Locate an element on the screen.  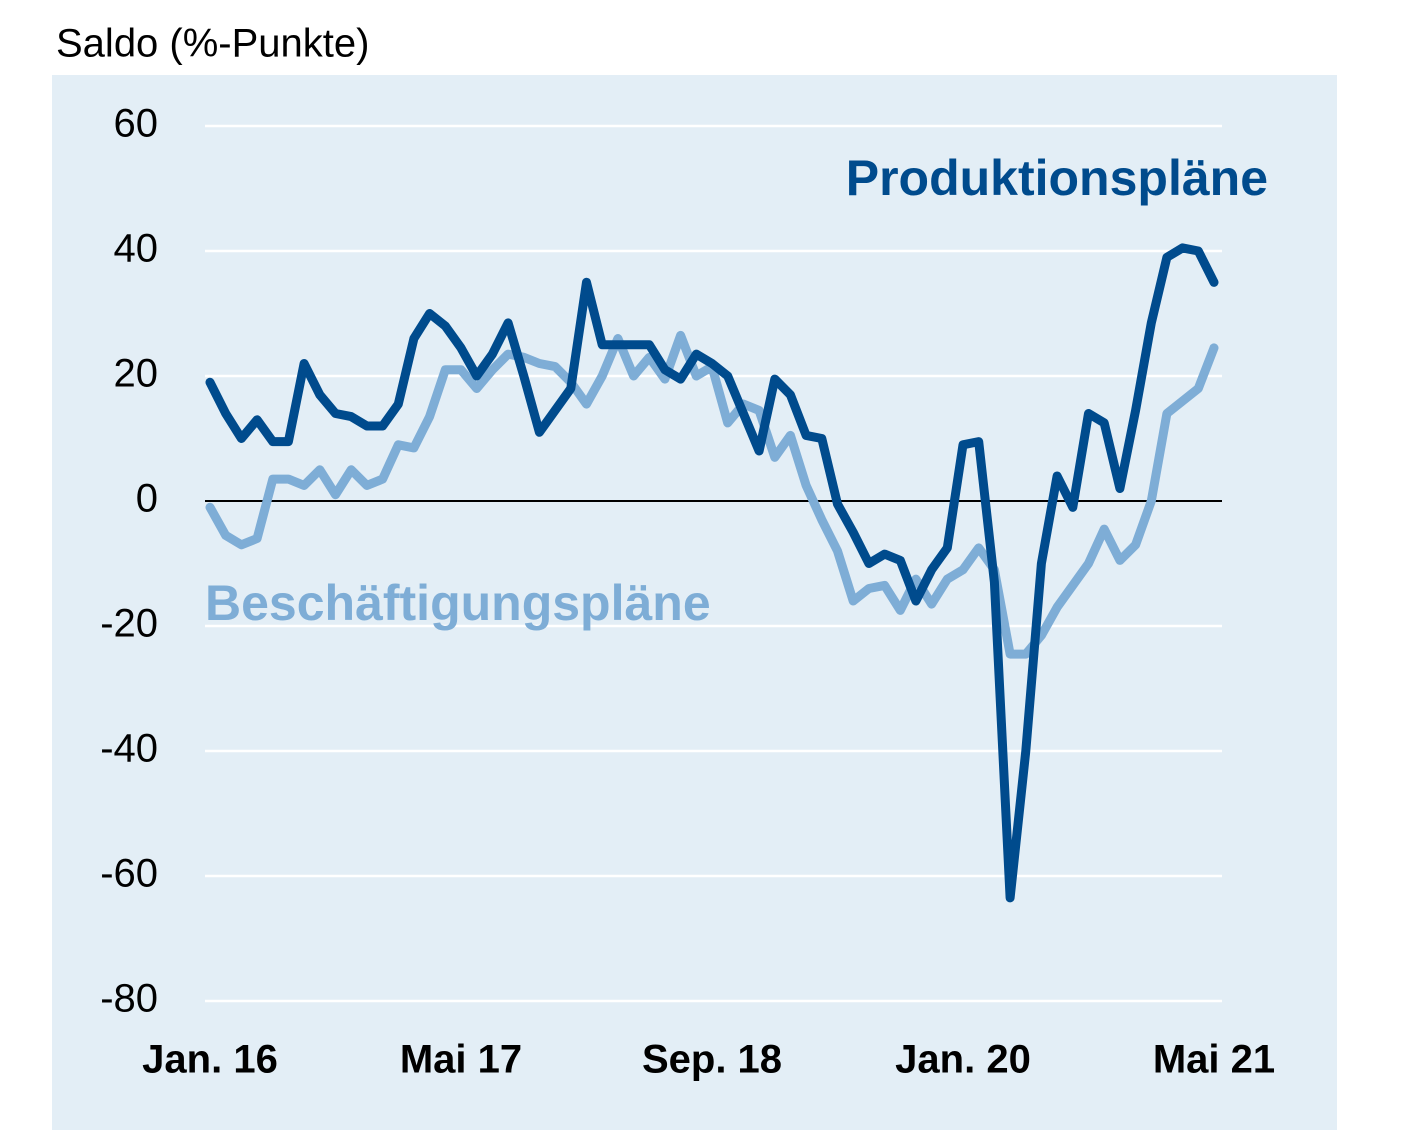
x-tick-label: Mai 21 is located at coordinates (1214, 1060).